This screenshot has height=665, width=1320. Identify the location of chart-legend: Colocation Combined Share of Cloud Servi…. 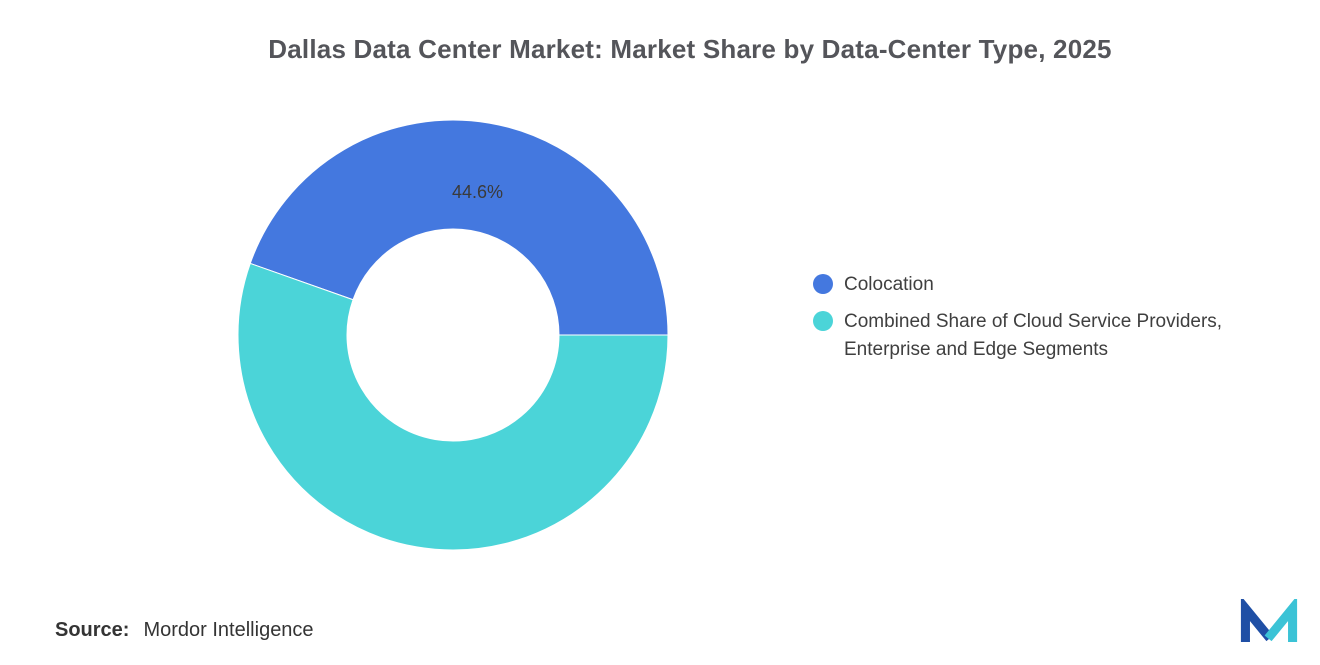
(1041, 317).